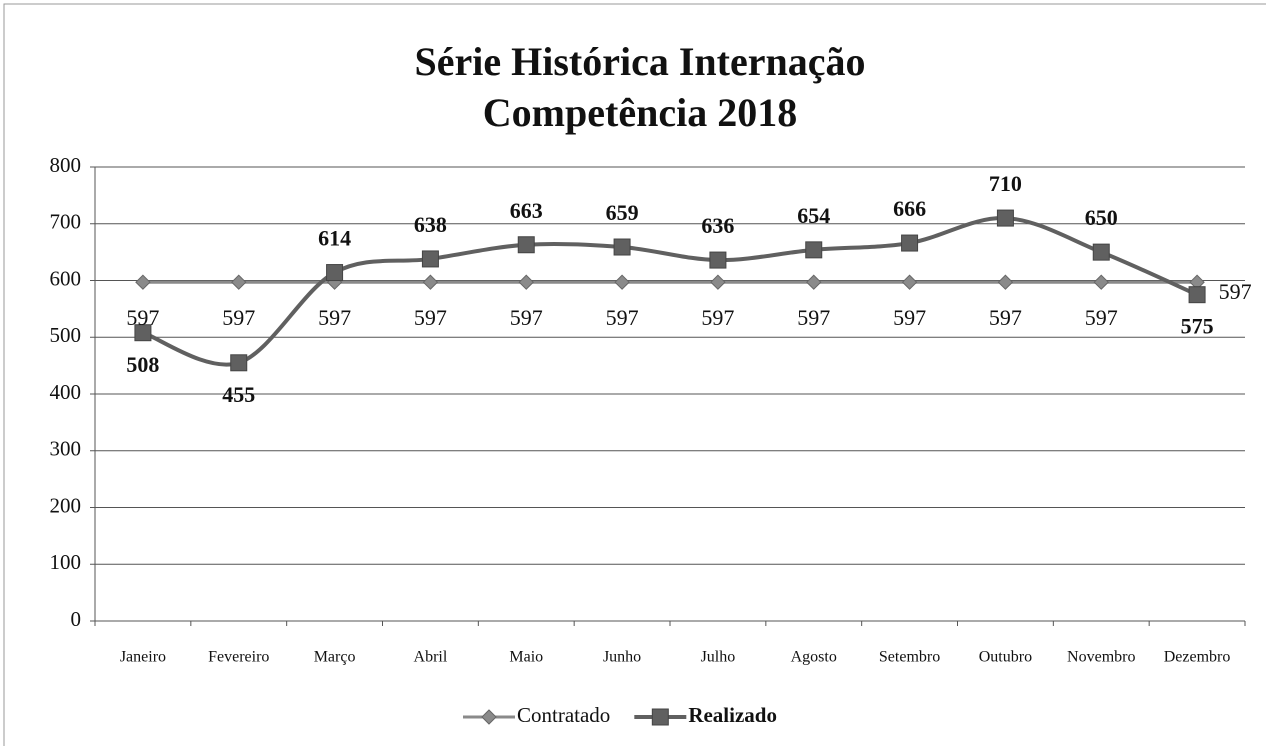  Describe the element at coordinates (909, 208) in the screenshot. I see `data-label: 666` at that location.